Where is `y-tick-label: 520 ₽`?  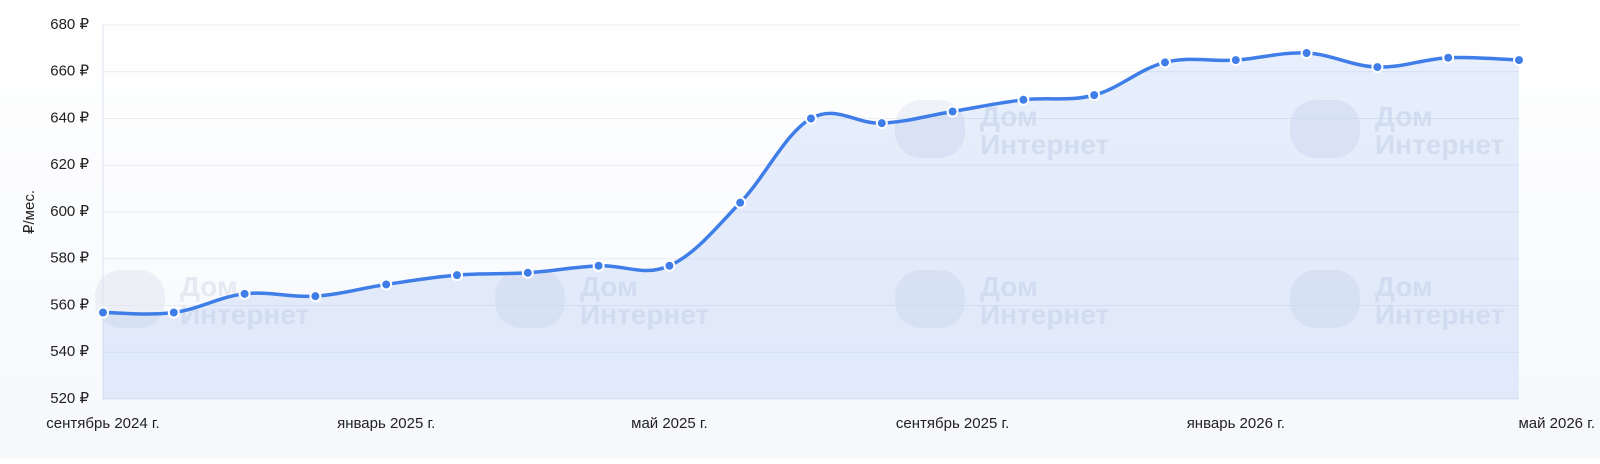 y-tick-label: 520 ₽ is located at coordinates (69, 398).